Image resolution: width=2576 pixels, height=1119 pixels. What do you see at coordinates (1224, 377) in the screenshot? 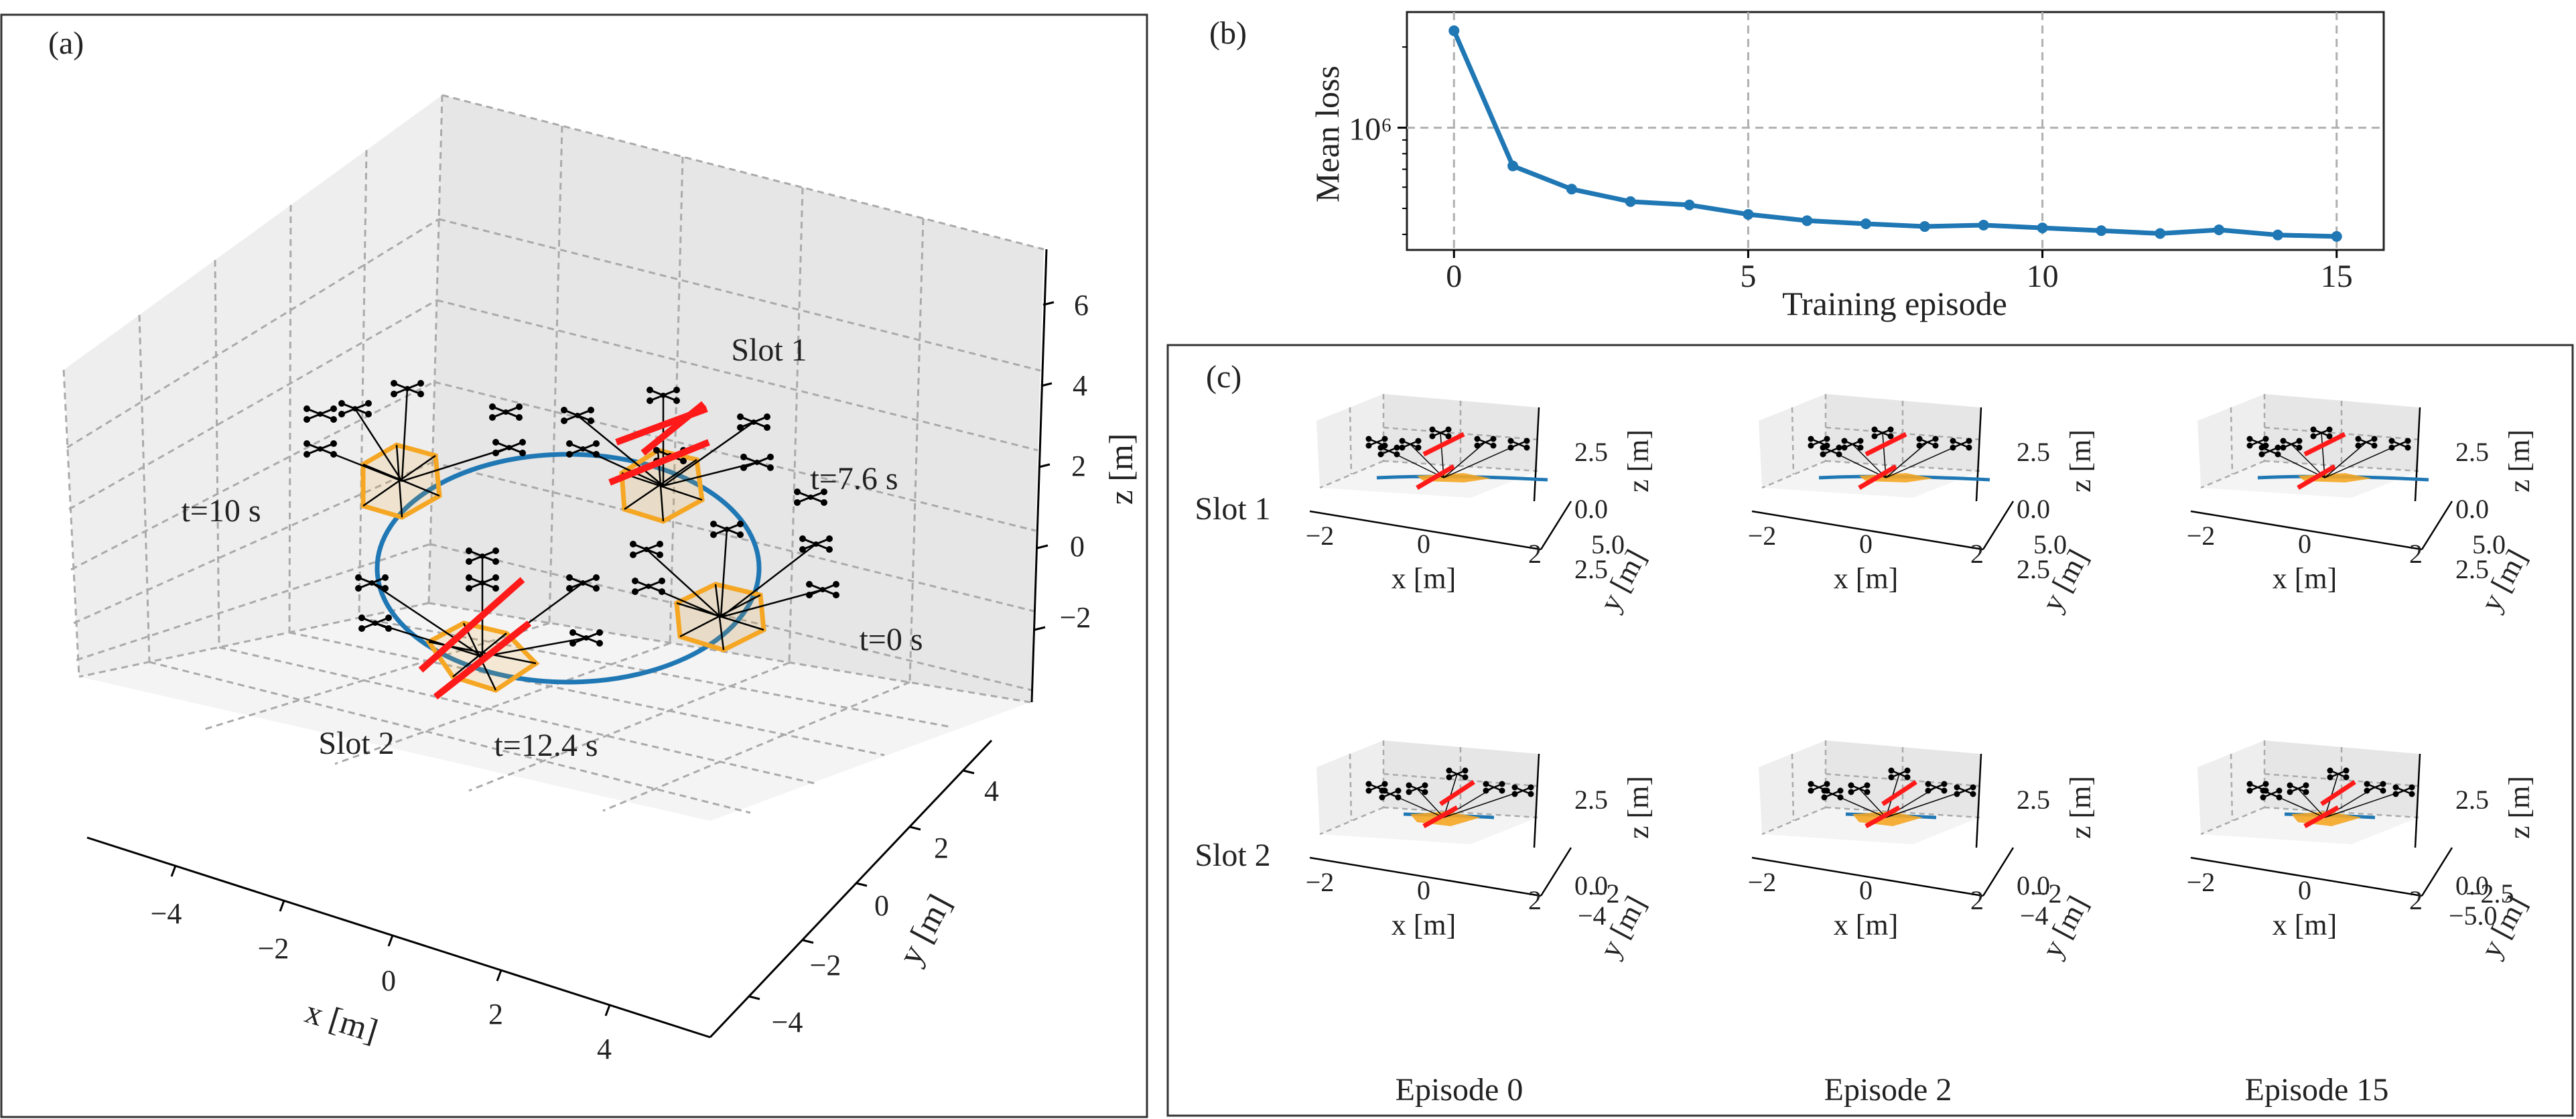
I see `panel-c-label: (c)` at bounding box center [1224, 377].